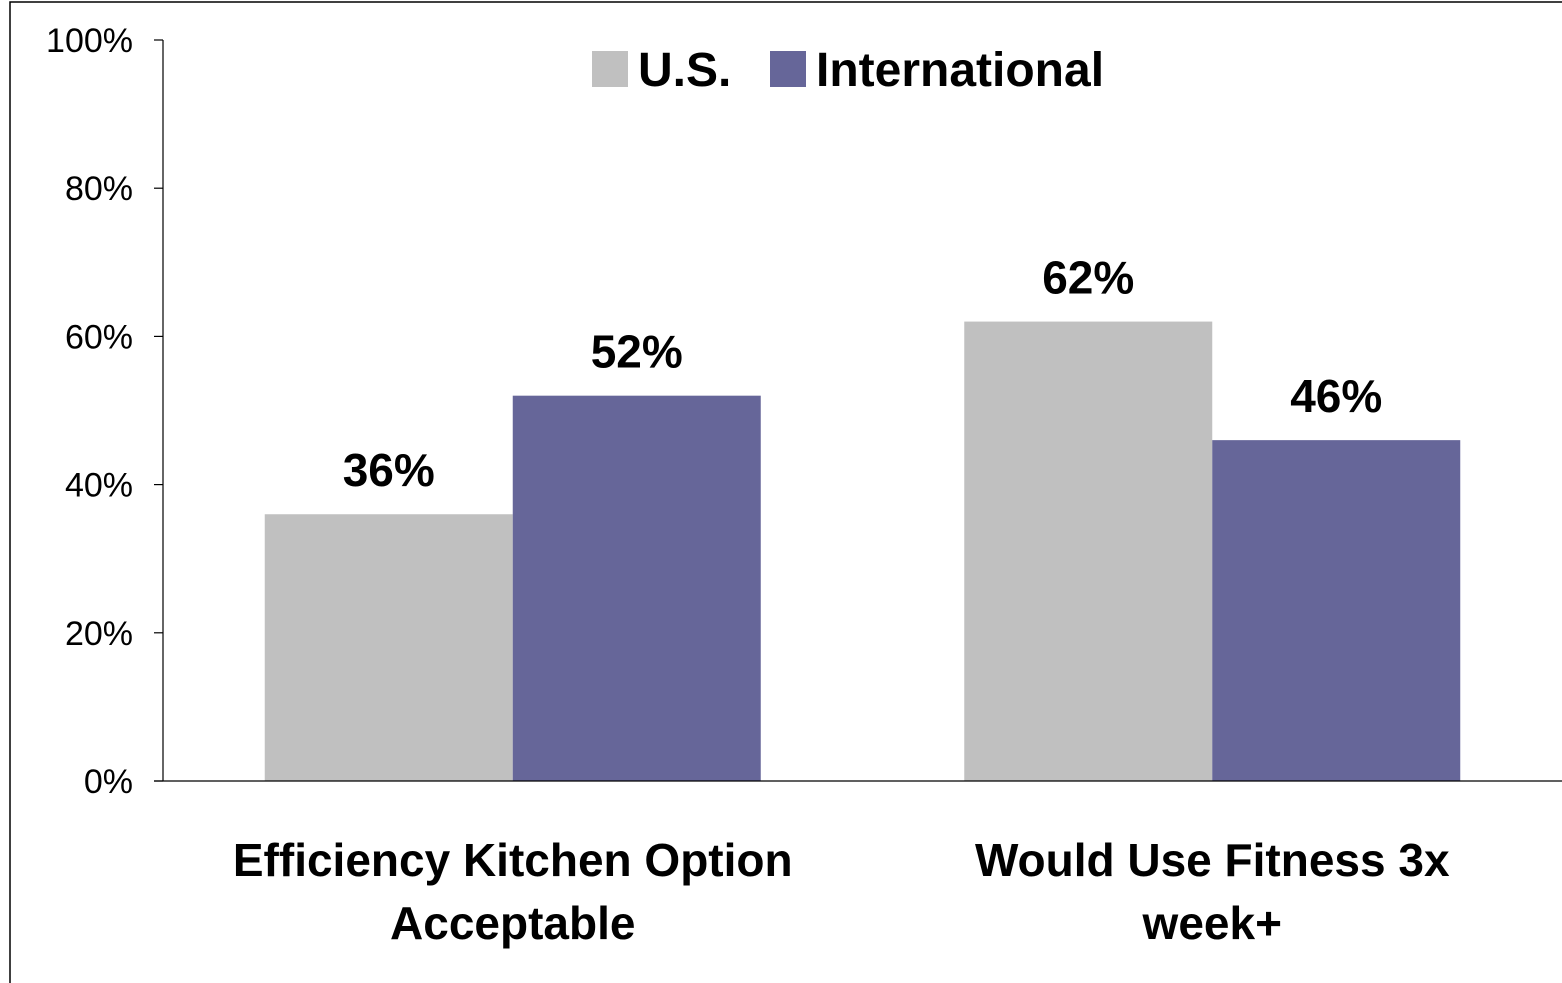  What do you see at coordinates (1212, 923) in the screenshot?
I see `category-label: week+` at bounding box center [1212, 923].